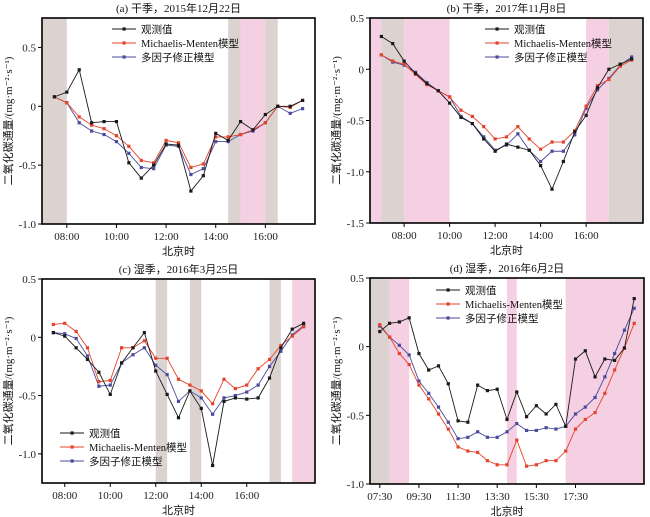  I want to click on series-observed, so click(178, 130).